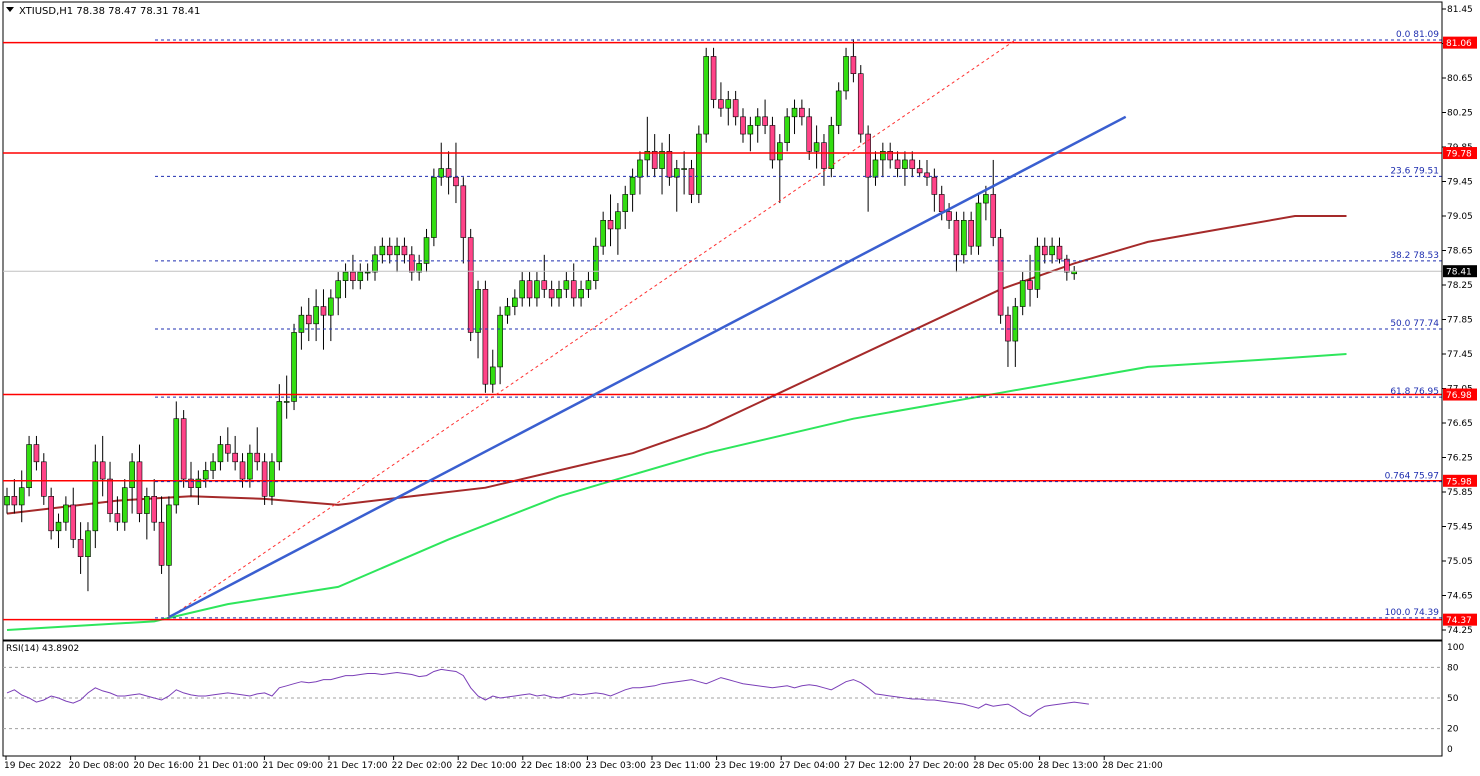  Describe the element at coordinates (33, 766) in the screenshot. I see `time-tick-label: 19 Dec 2022` at that location.